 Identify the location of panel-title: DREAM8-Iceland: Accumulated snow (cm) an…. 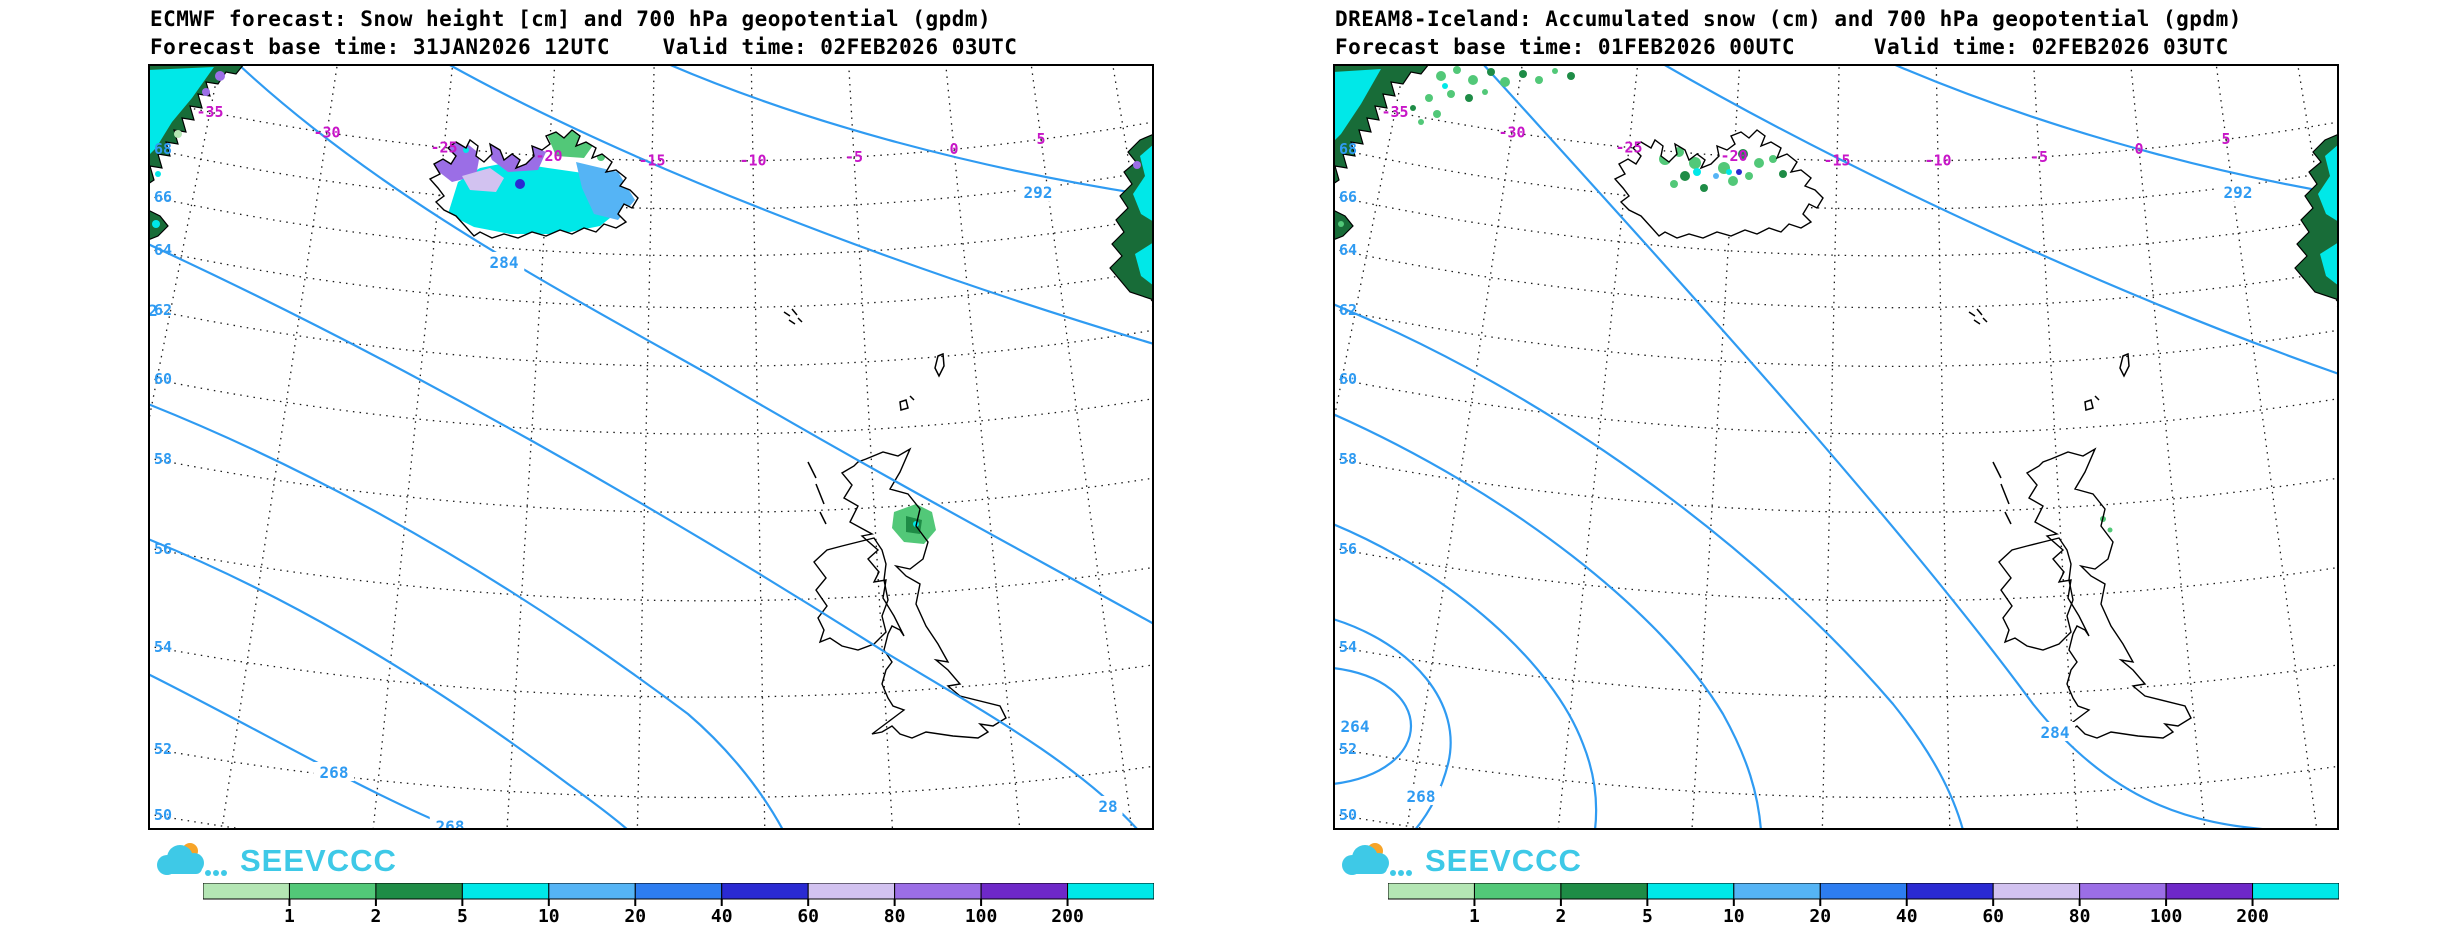
(1788, 19).